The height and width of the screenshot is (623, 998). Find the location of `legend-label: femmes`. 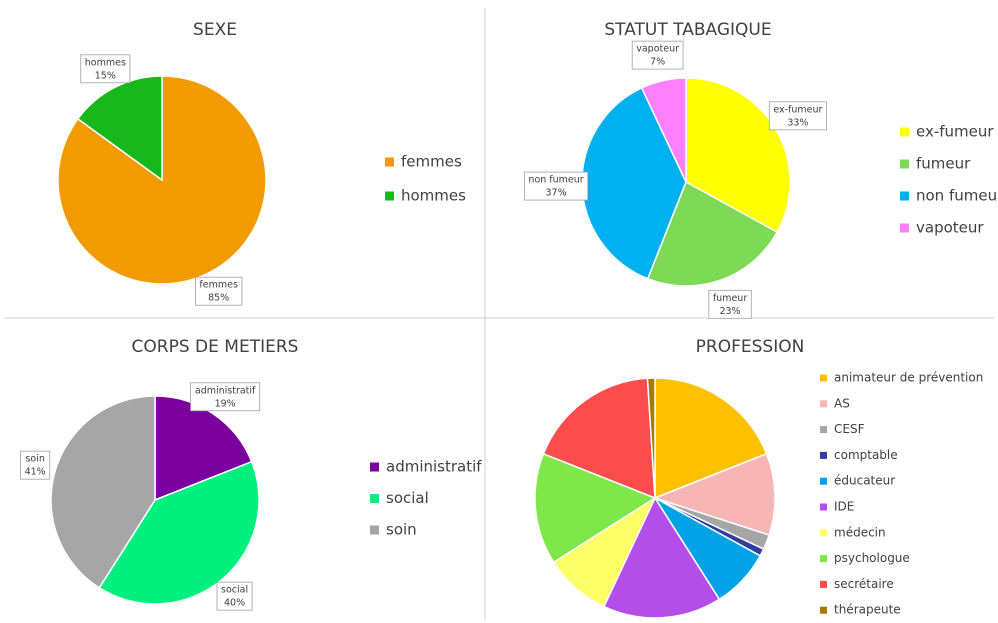

legend-label: femmes is located at coordinates (431, 162).